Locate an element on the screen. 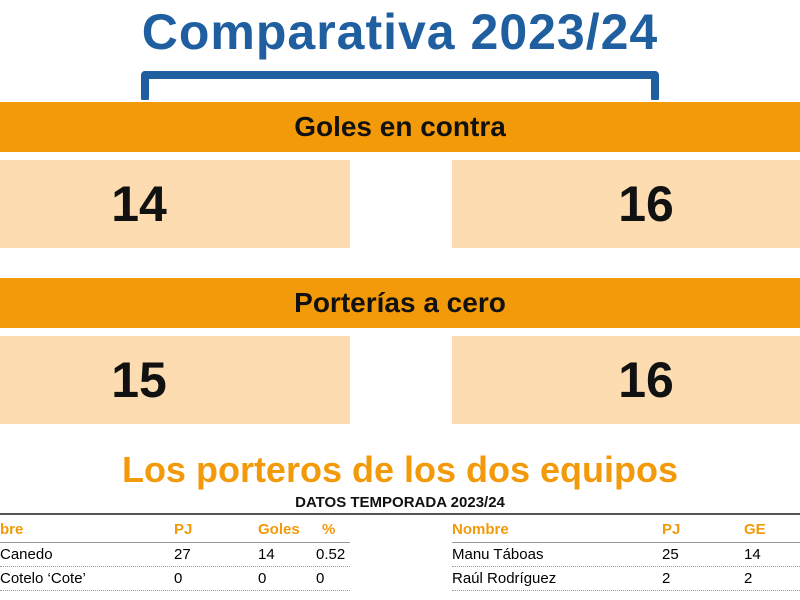  table-header-row: Nombre PJ GE is located at coordinates (626, 530).